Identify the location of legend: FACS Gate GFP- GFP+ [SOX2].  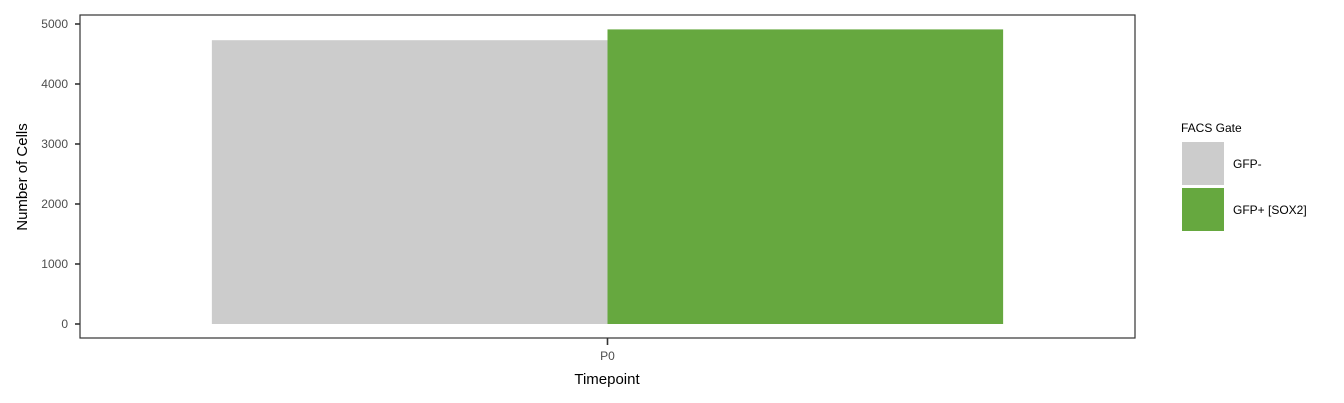
(1244, 176).